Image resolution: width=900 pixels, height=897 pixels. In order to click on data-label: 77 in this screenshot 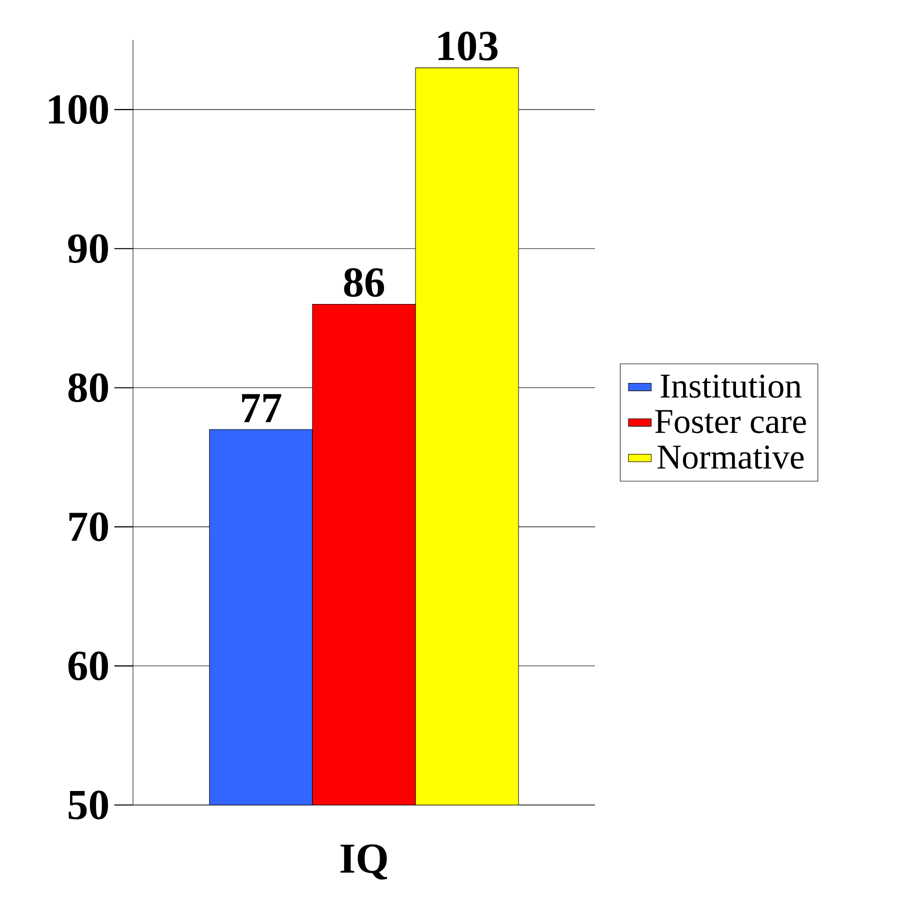, I will do `click(262, 408)`.